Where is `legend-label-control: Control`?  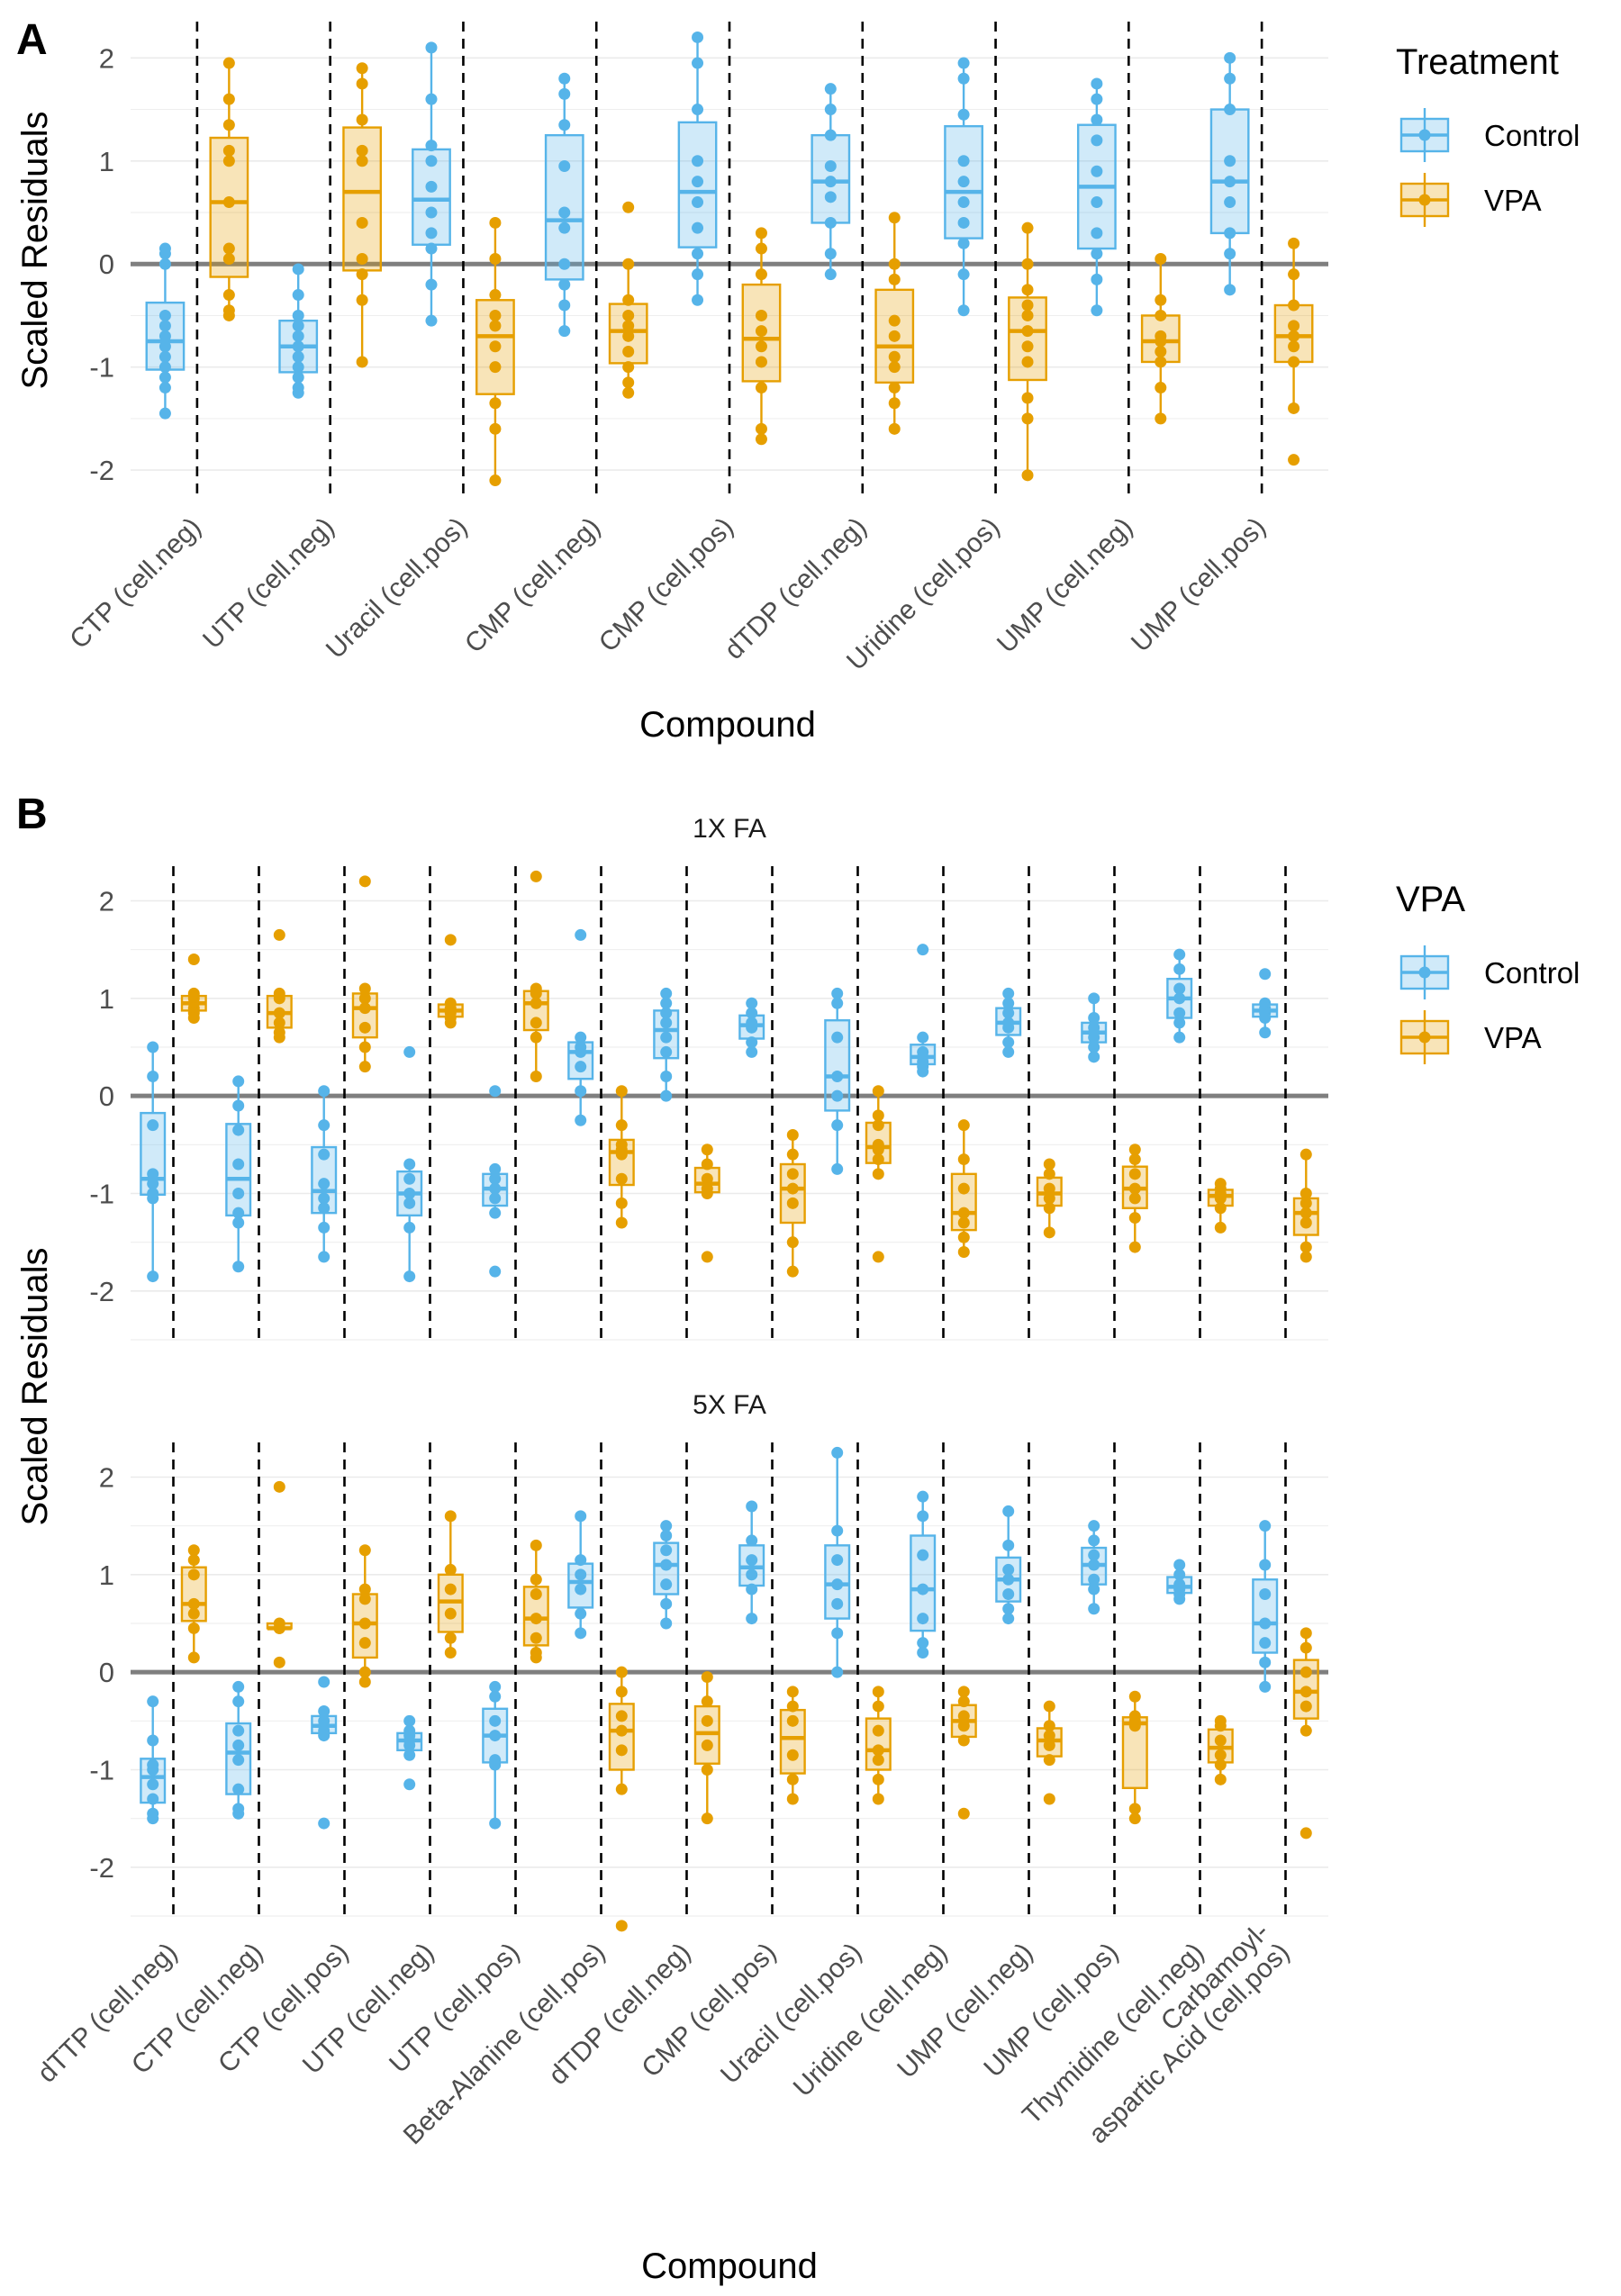
legend-label-control: Control is located at coordinates (1532, 973).